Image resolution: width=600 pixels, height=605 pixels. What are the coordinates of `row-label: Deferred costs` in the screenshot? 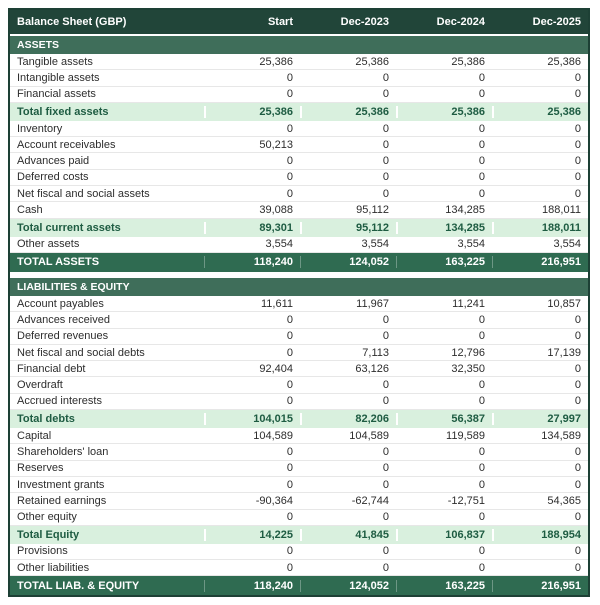 It's located at (53, 177).